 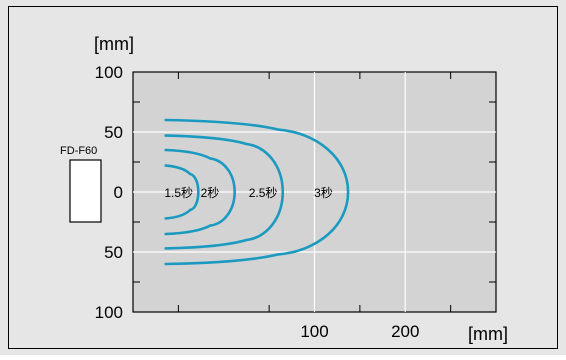 I want to click on curve-label-3: 2.5秒, so click(x=263, y=193).